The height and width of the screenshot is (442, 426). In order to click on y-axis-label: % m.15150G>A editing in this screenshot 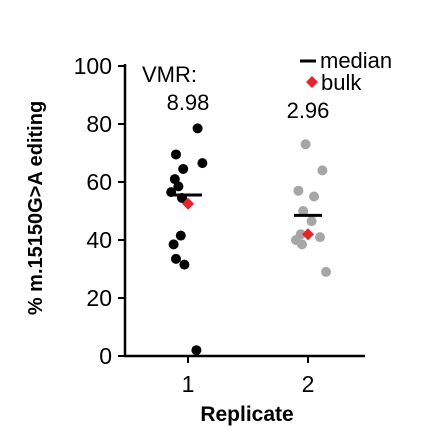, I will do `click(36, 208)`.